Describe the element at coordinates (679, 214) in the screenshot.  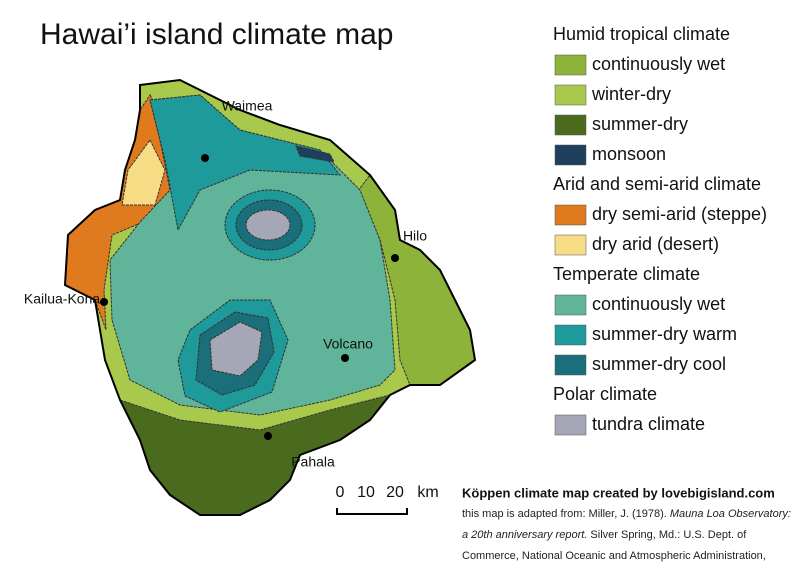
I see `legend-label: dry semi-arid (steppe)` at that location.